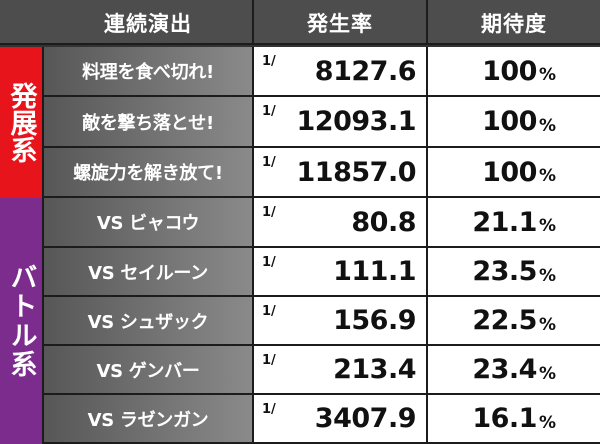  I want to click on performance-name-cell: VS ラゼンガン, so click(148, 419).